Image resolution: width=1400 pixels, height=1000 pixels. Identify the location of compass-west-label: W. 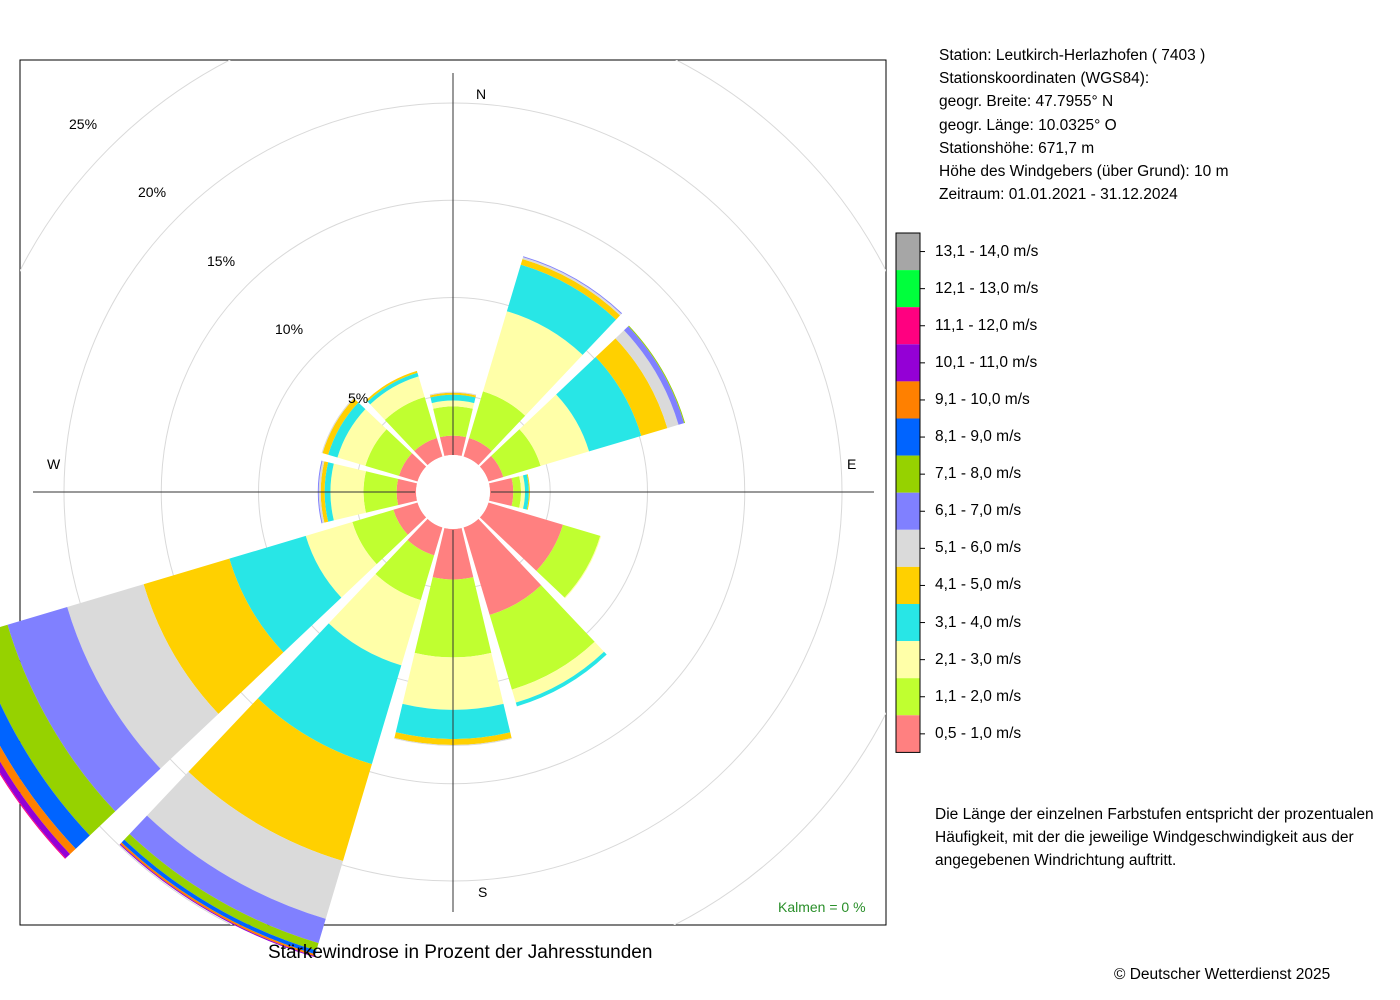
(54, 464).